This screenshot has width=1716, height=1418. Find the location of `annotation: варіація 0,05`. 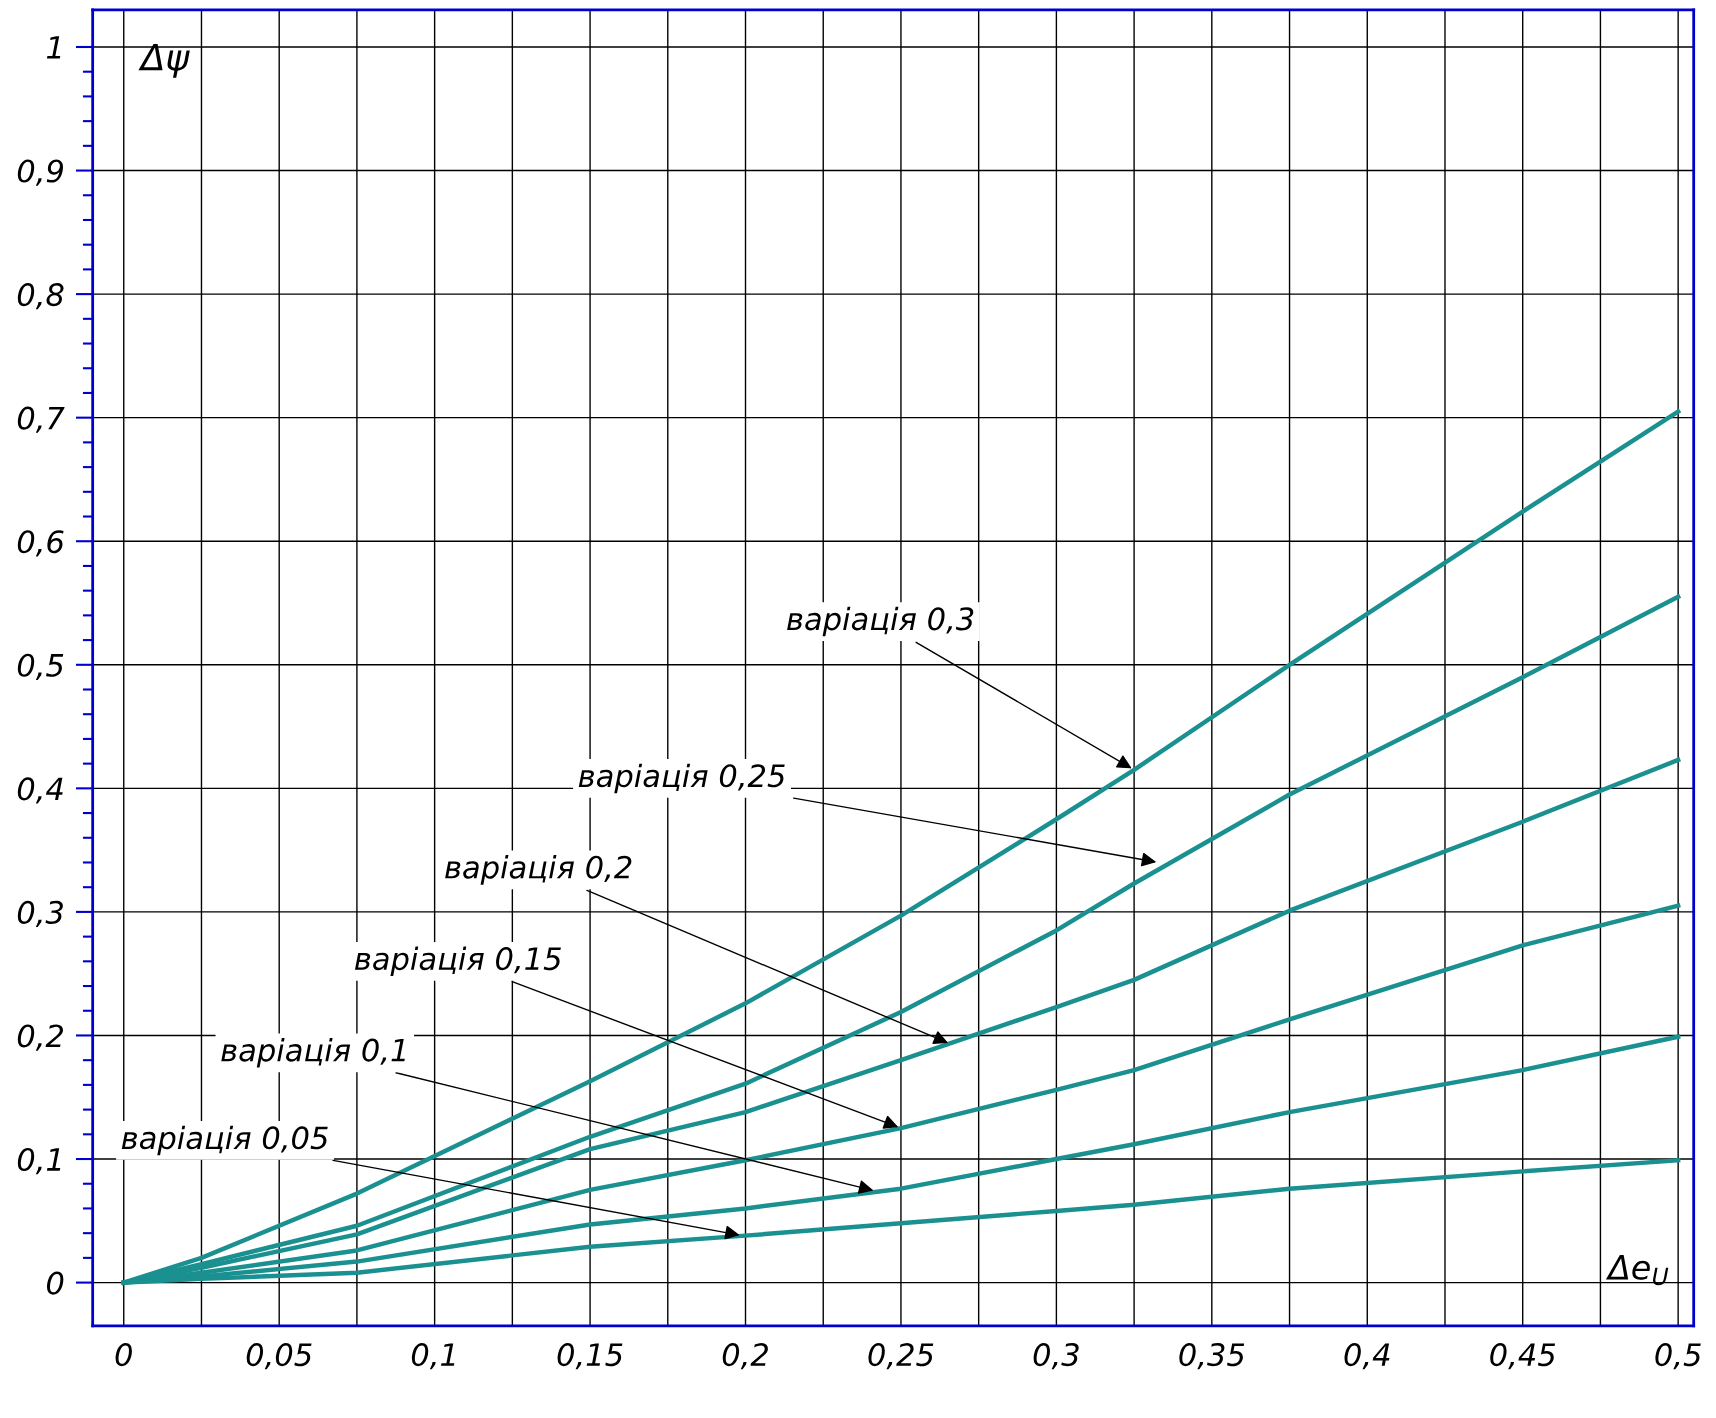

annotation: варіація 0,05 is located at coordinates (224, 1140).